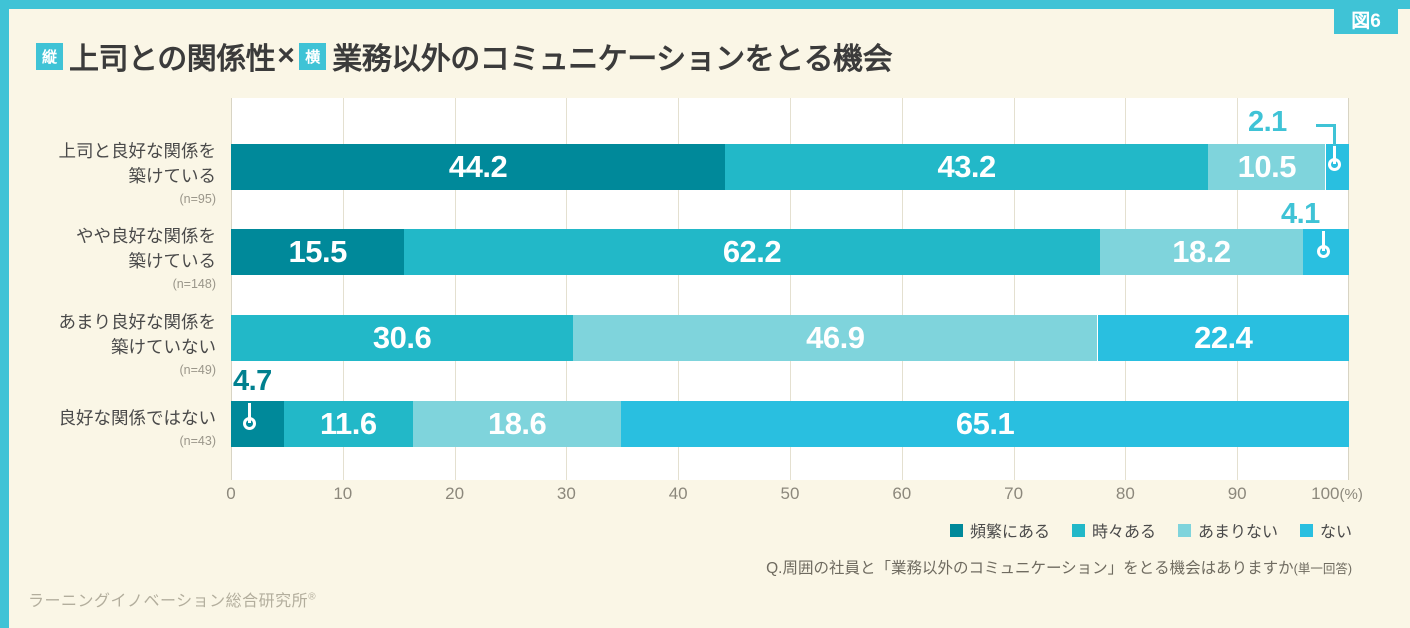 This screenshot has width=1410, height=628. What do you see at coordinates (197, 370) in the screenshot?
I see `row-label-3-n: (n=49)` at bounding box center [197, 370].